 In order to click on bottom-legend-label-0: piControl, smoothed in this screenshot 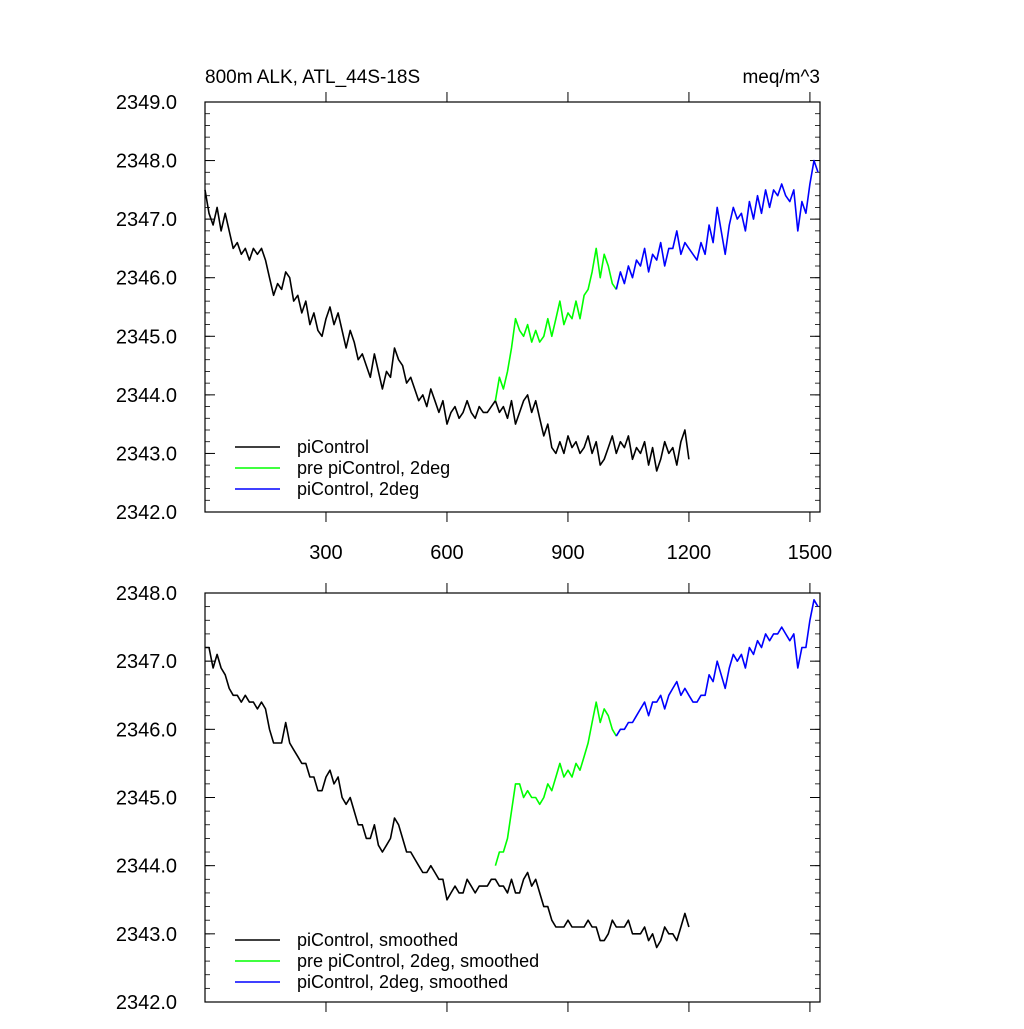, I will do `click(377, 940)`.